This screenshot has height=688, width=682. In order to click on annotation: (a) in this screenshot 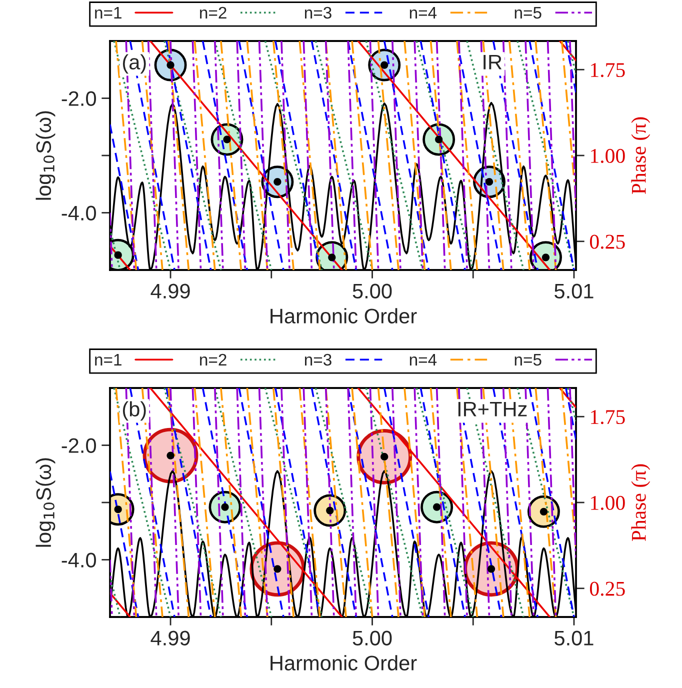, I will do `click(134, 64)`.